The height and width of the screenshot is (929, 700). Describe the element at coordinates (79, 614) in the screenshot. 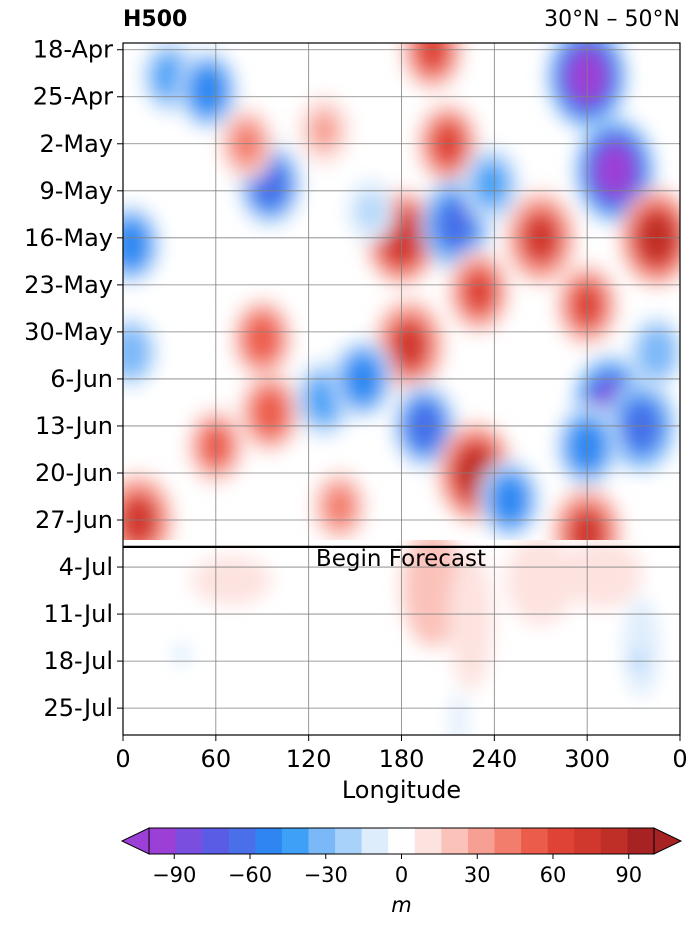

I see `y-tick-label: 11-Jul` at that location.